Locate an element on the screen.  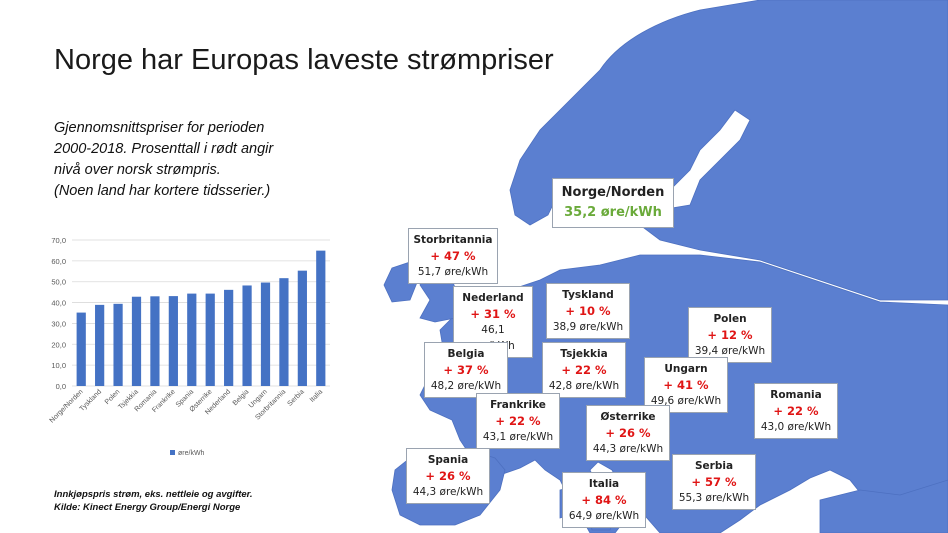
callout-percent: + 84 % is located at coordinates (604, 500).